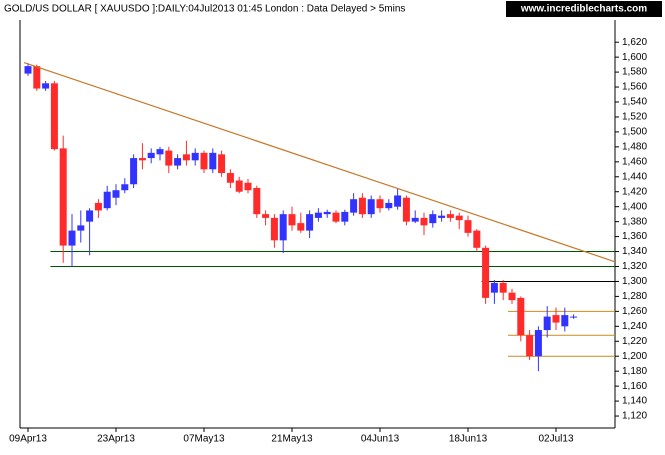 The image size is (665, 455). Describe the element at coordinates (634, 416) in the screenshot. I see `y-tick-label: 1,120` at that location.